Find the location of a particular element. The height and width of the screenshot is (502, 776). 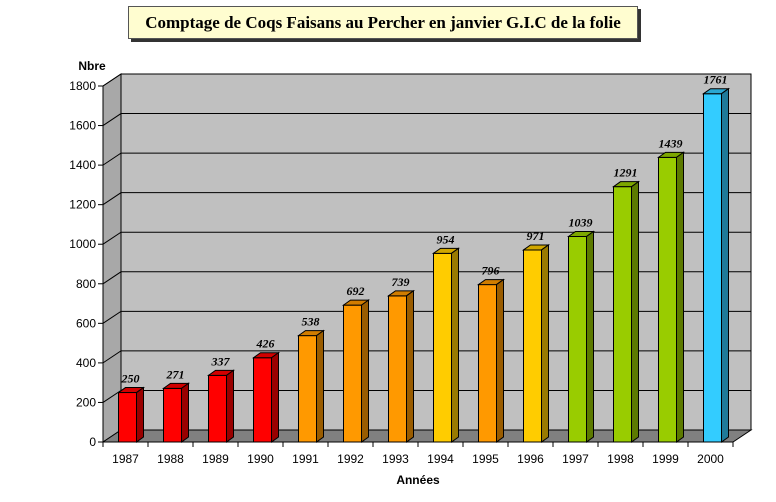

data-label: 1291 is located at coordinates (626, 173).